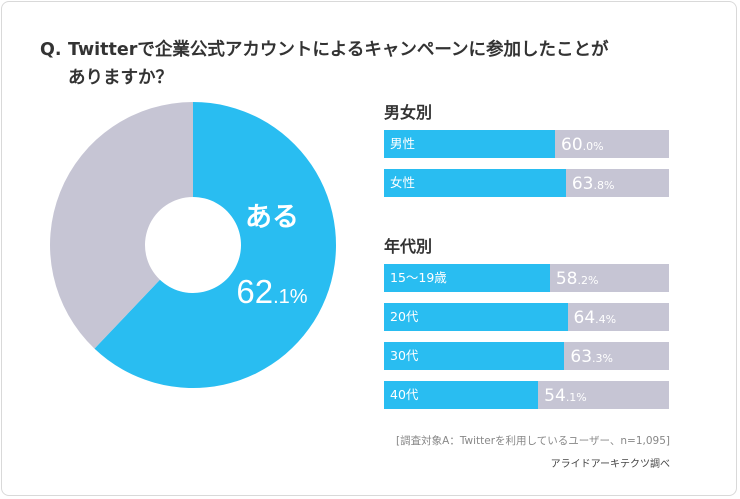  What do you see at coordinates (593, 184) in the screenshot?
I see `gender-bar-value-label: 63.8%` at bounding box center [593, 184].